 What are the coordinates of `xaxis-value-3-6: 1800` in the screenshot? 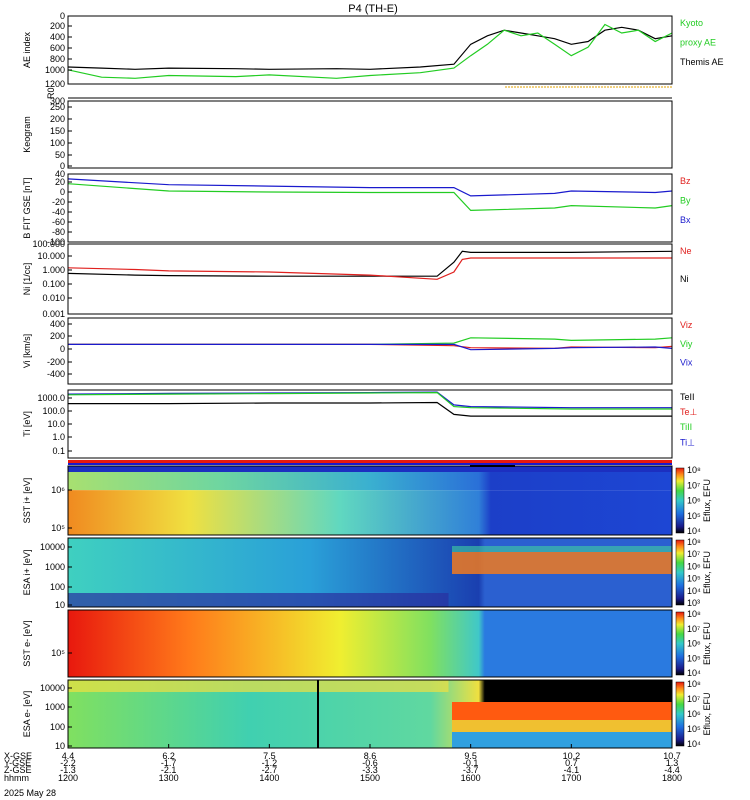 It's located at (672, 778).